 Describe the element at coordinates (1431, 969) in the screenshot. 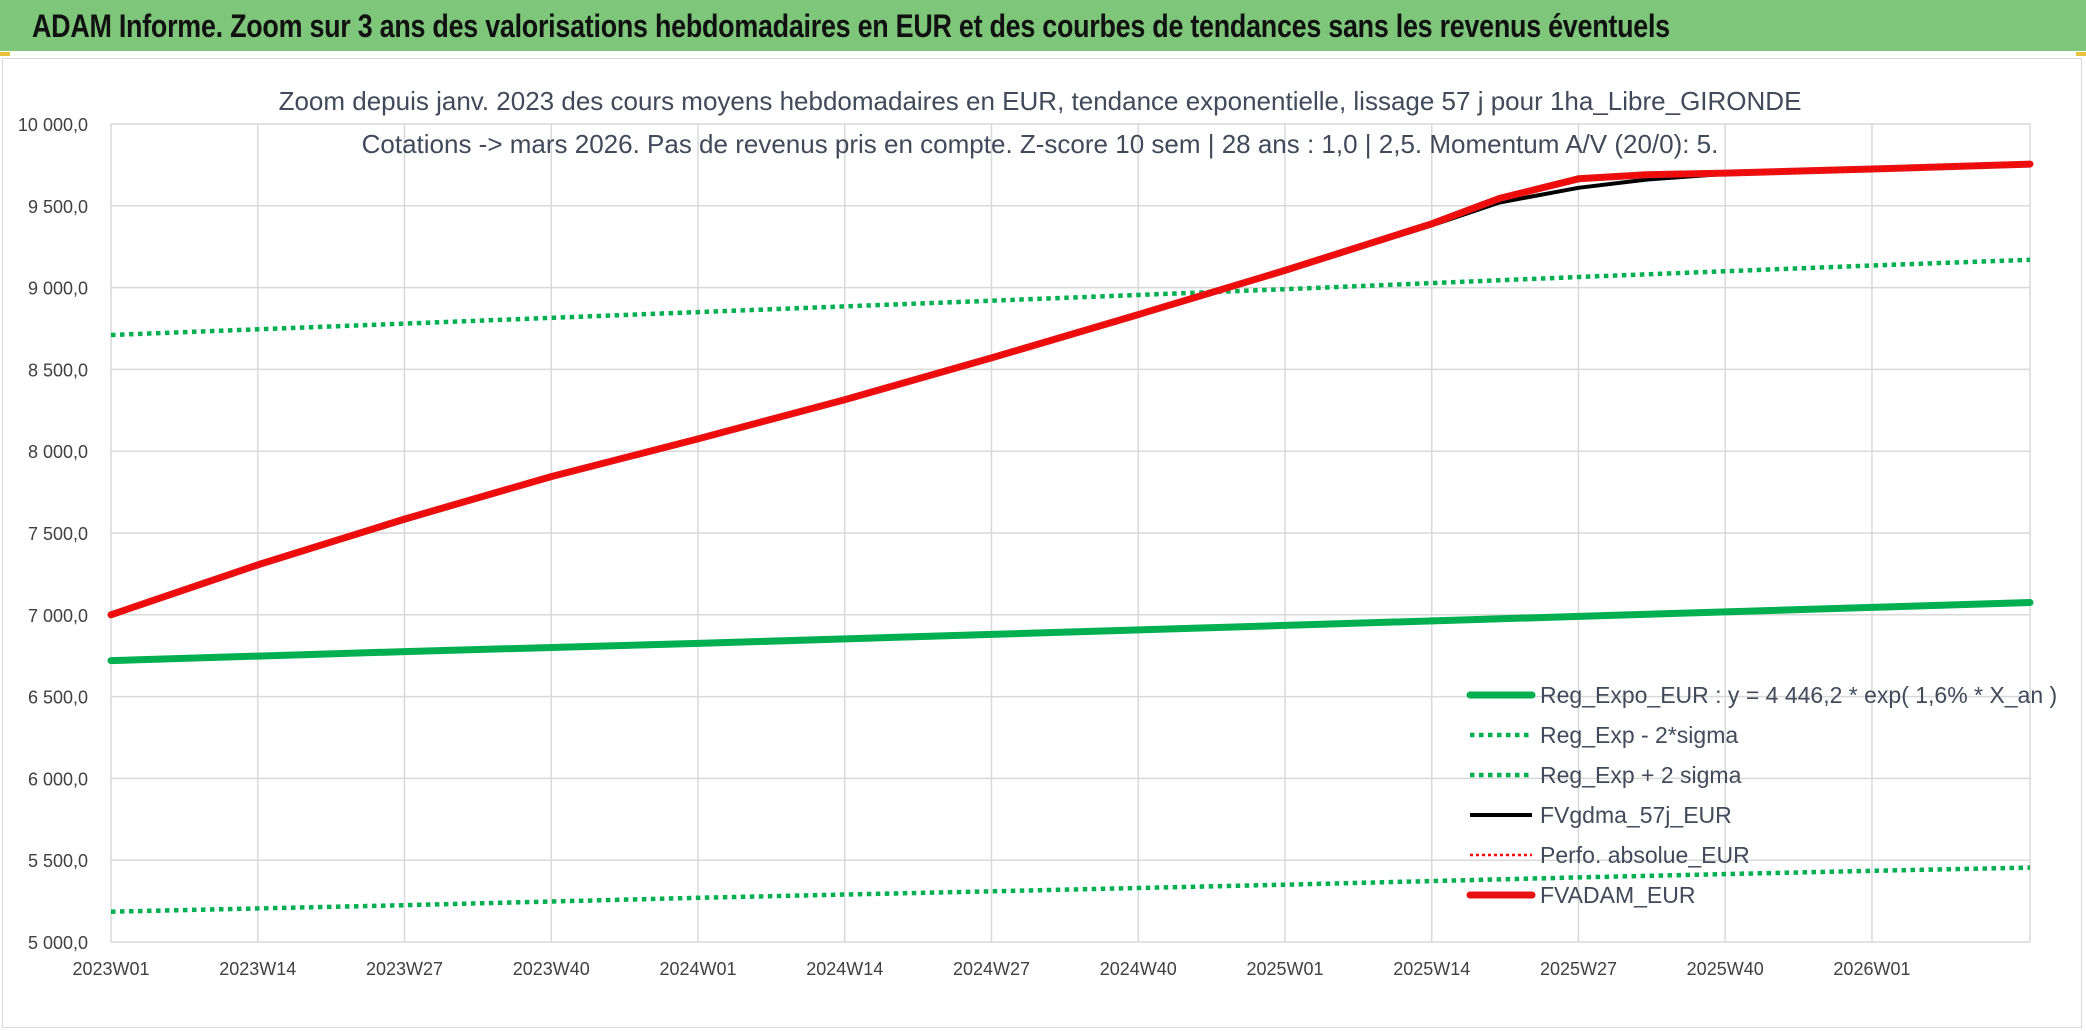

I see `x-tick-label: 2025W14` at that location.